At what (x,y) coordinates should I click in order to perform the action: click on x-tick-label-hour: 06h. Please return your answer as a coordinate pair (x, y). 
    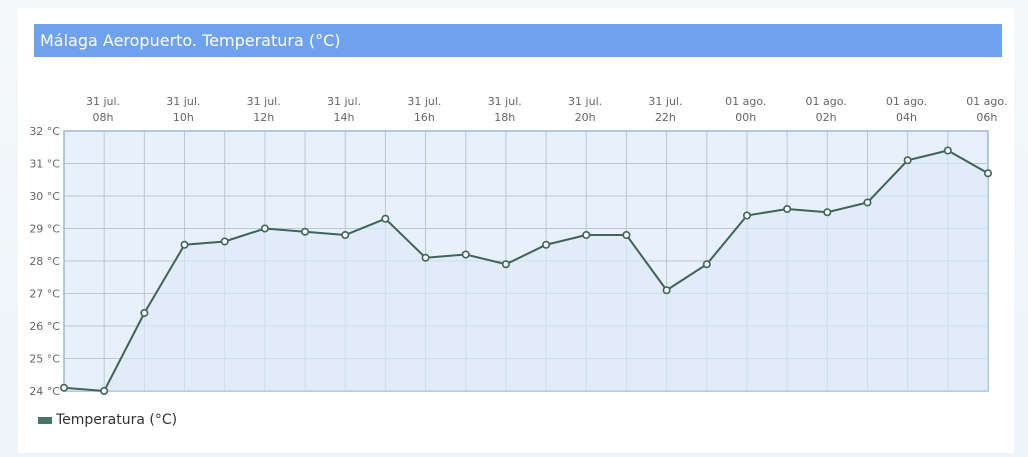
    Looking at the image, I should click on (986, 117).